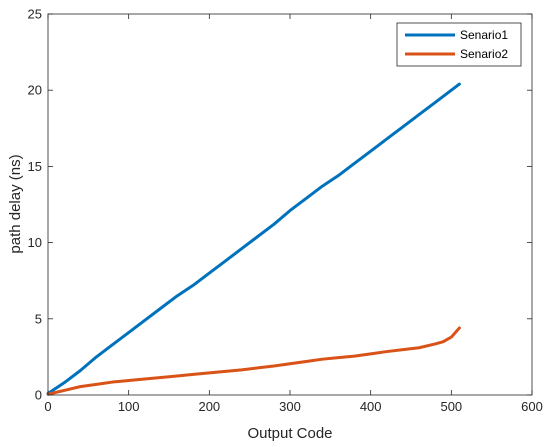 This screenshot has height=447, width=550. I want to click on x-tick-label: 0, so click(47, 406).